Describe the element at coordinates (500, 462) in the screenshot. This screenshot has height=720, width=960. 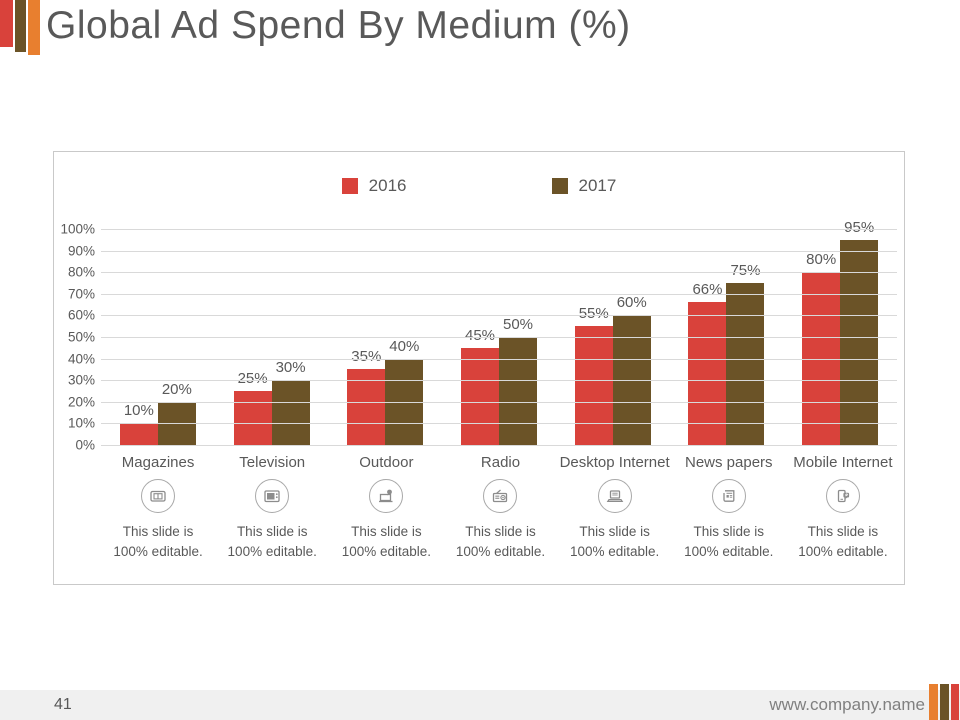
I see `category-label: Radio` at that location.